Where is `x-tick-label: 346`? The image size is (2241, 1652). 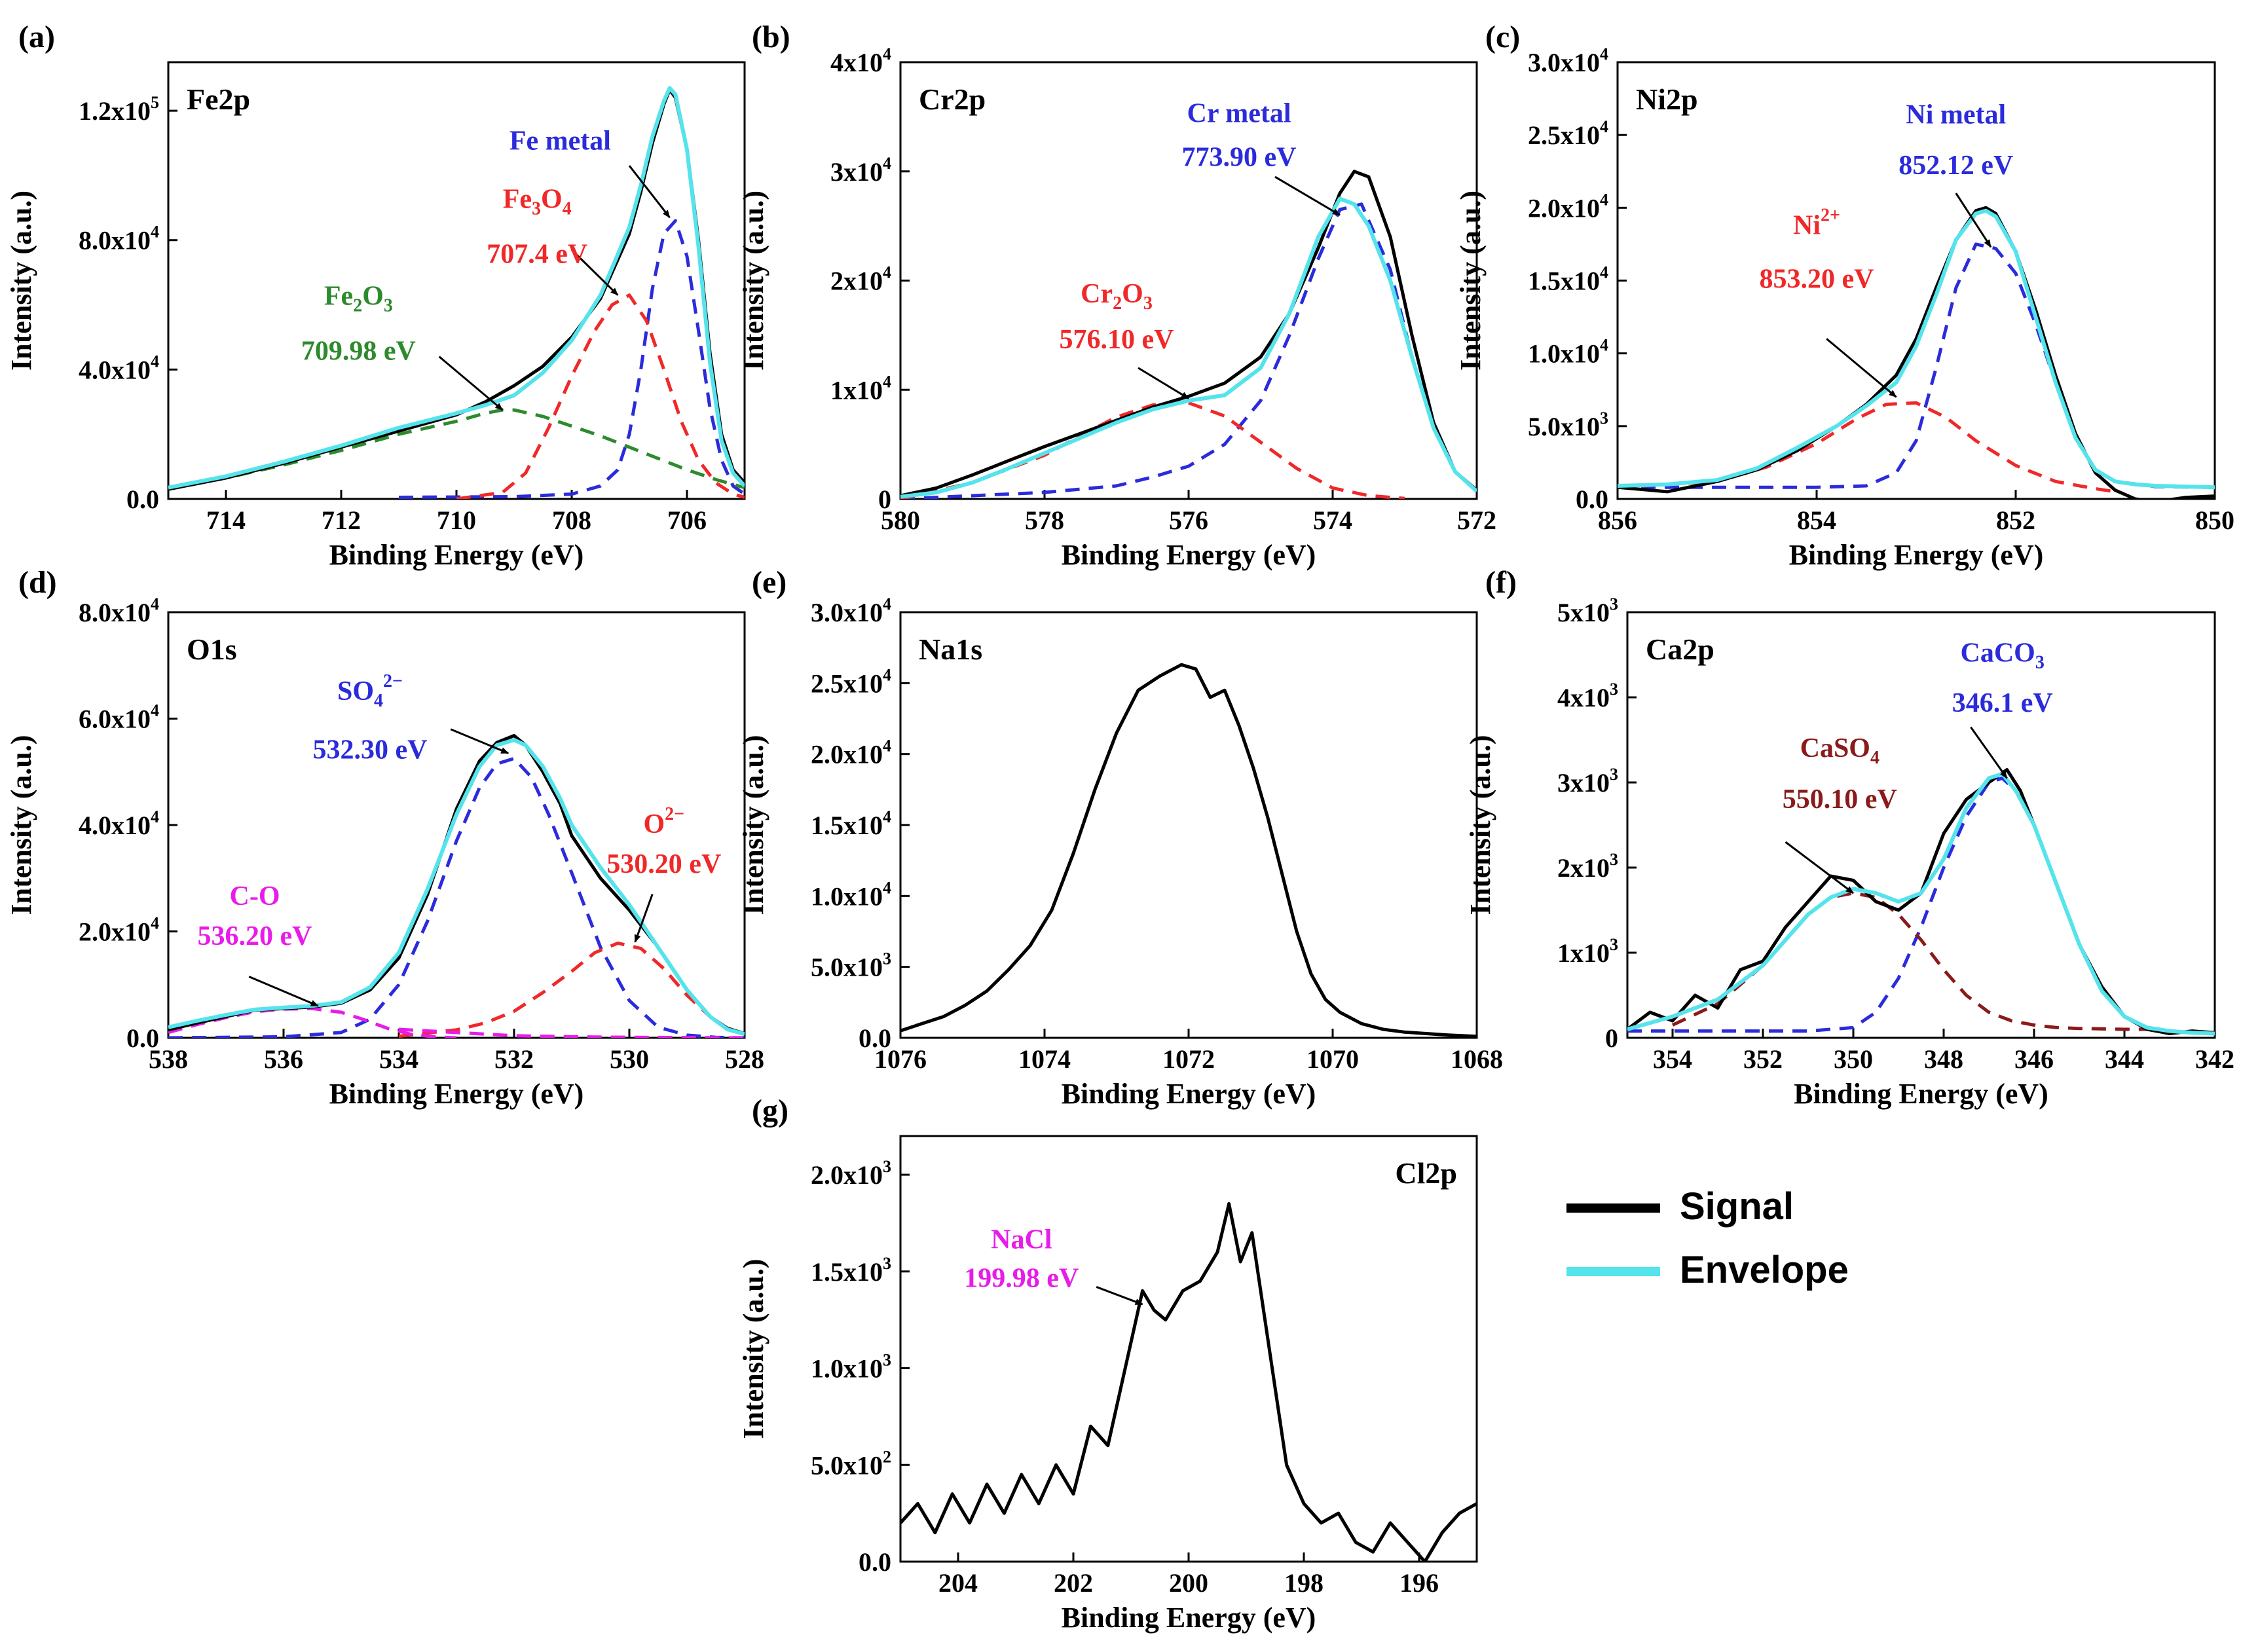
x-tick-label: 346 is located at coordinates (2034, 1059).